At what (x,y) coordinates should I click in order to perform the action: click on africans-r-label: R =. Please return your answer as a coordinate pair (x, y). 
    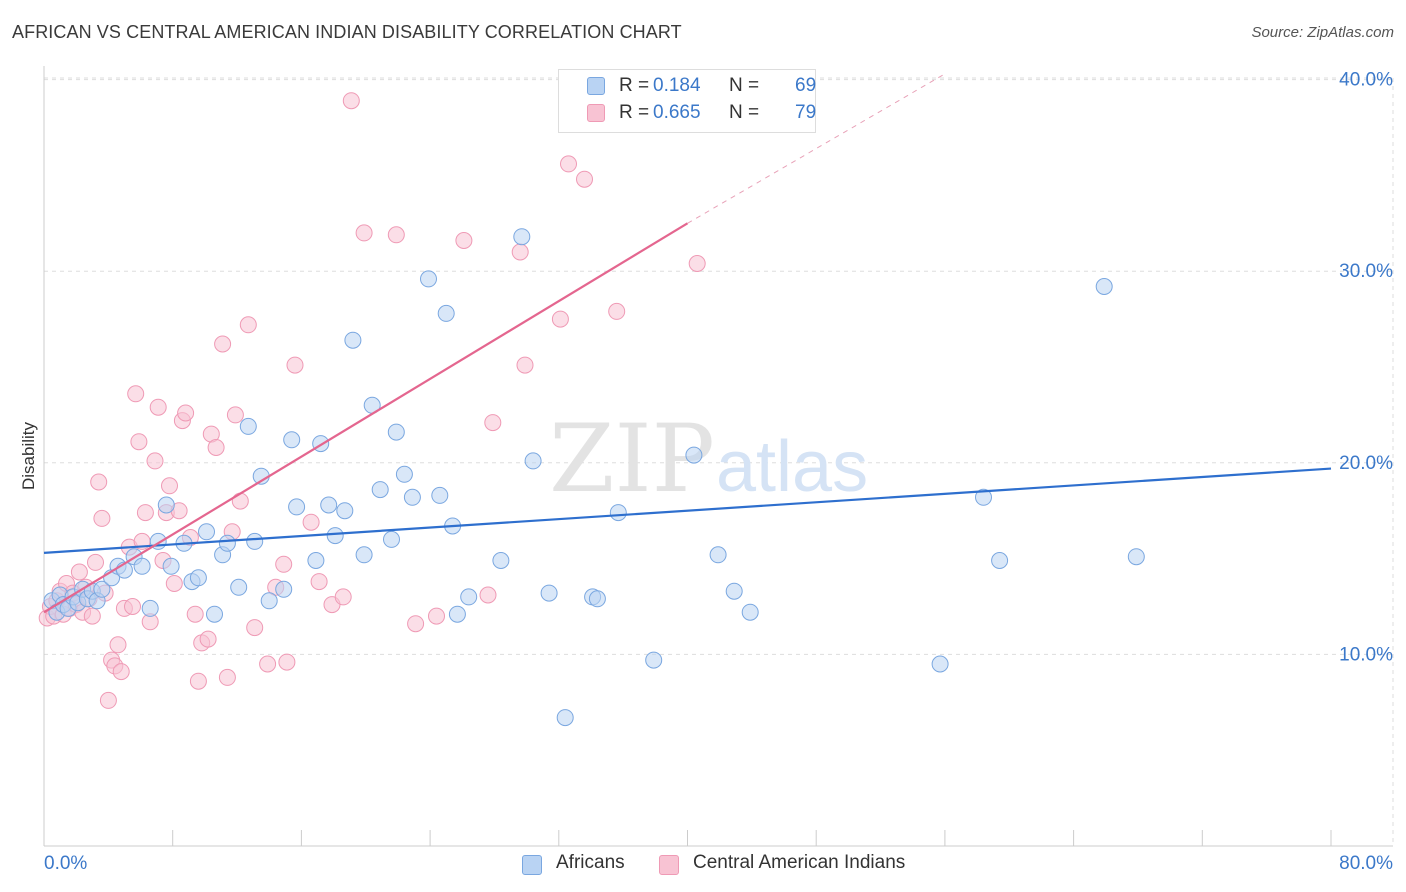
    Looking at the image, I should click on (634, 85).